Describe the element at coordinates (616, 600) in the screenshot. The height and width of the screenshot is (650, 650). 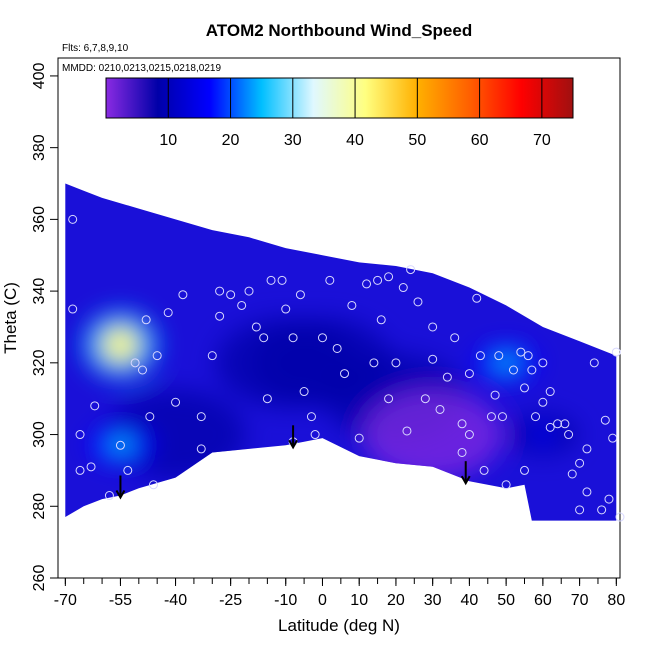
I see `x-tick-label: 80` at that location.